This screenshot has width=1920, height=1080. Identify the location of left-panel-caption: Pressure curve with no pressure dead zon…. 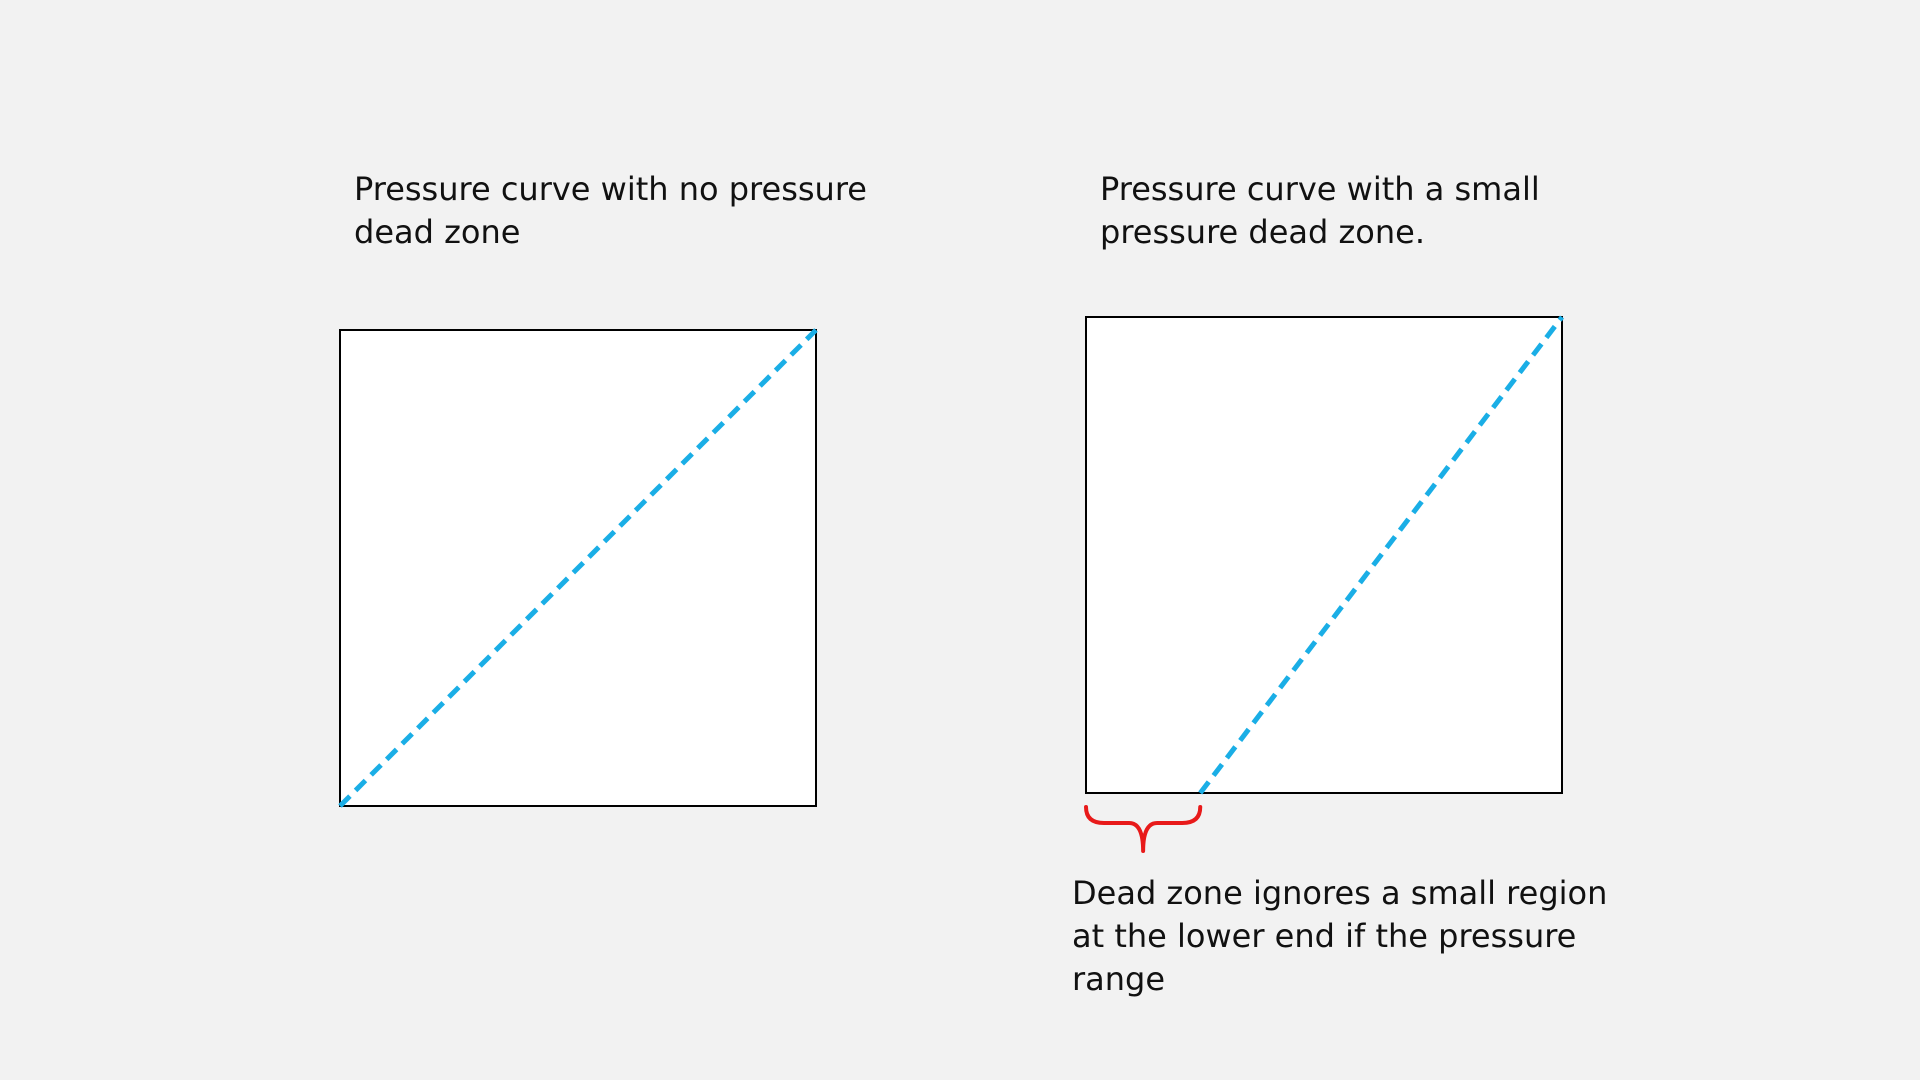
(610, 211).